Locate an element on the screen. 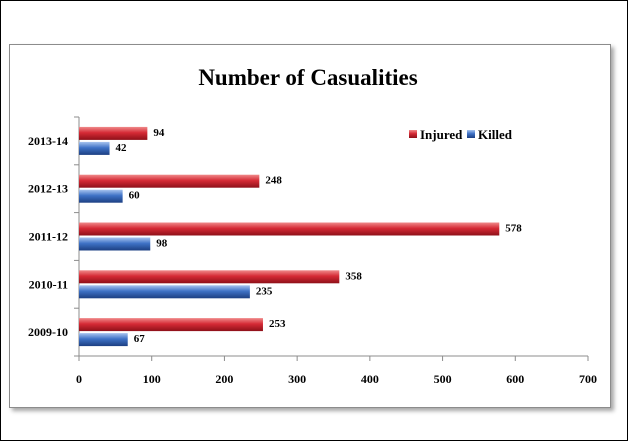 The width and height of the screenshot is (628, 441). legend-label-injured: Injured is located at coordinates (441, 134).